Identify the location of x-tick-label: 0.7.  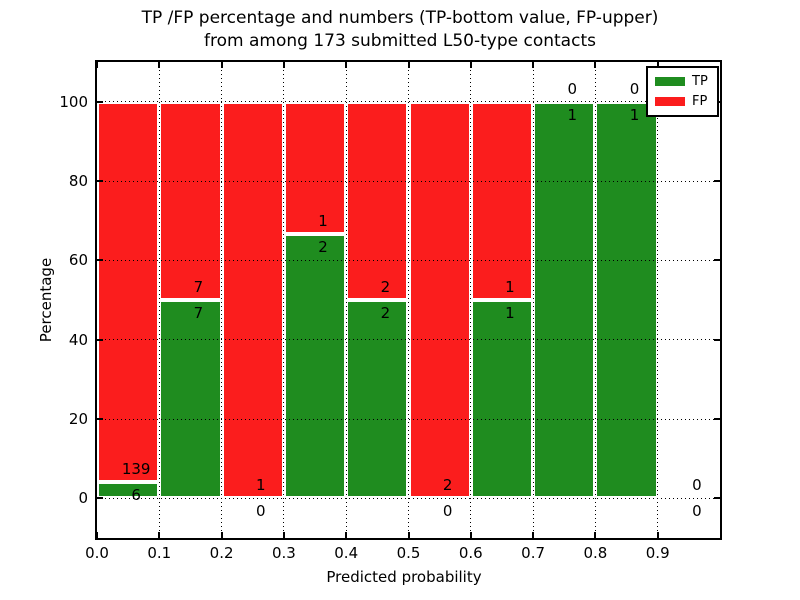
(533, 553).